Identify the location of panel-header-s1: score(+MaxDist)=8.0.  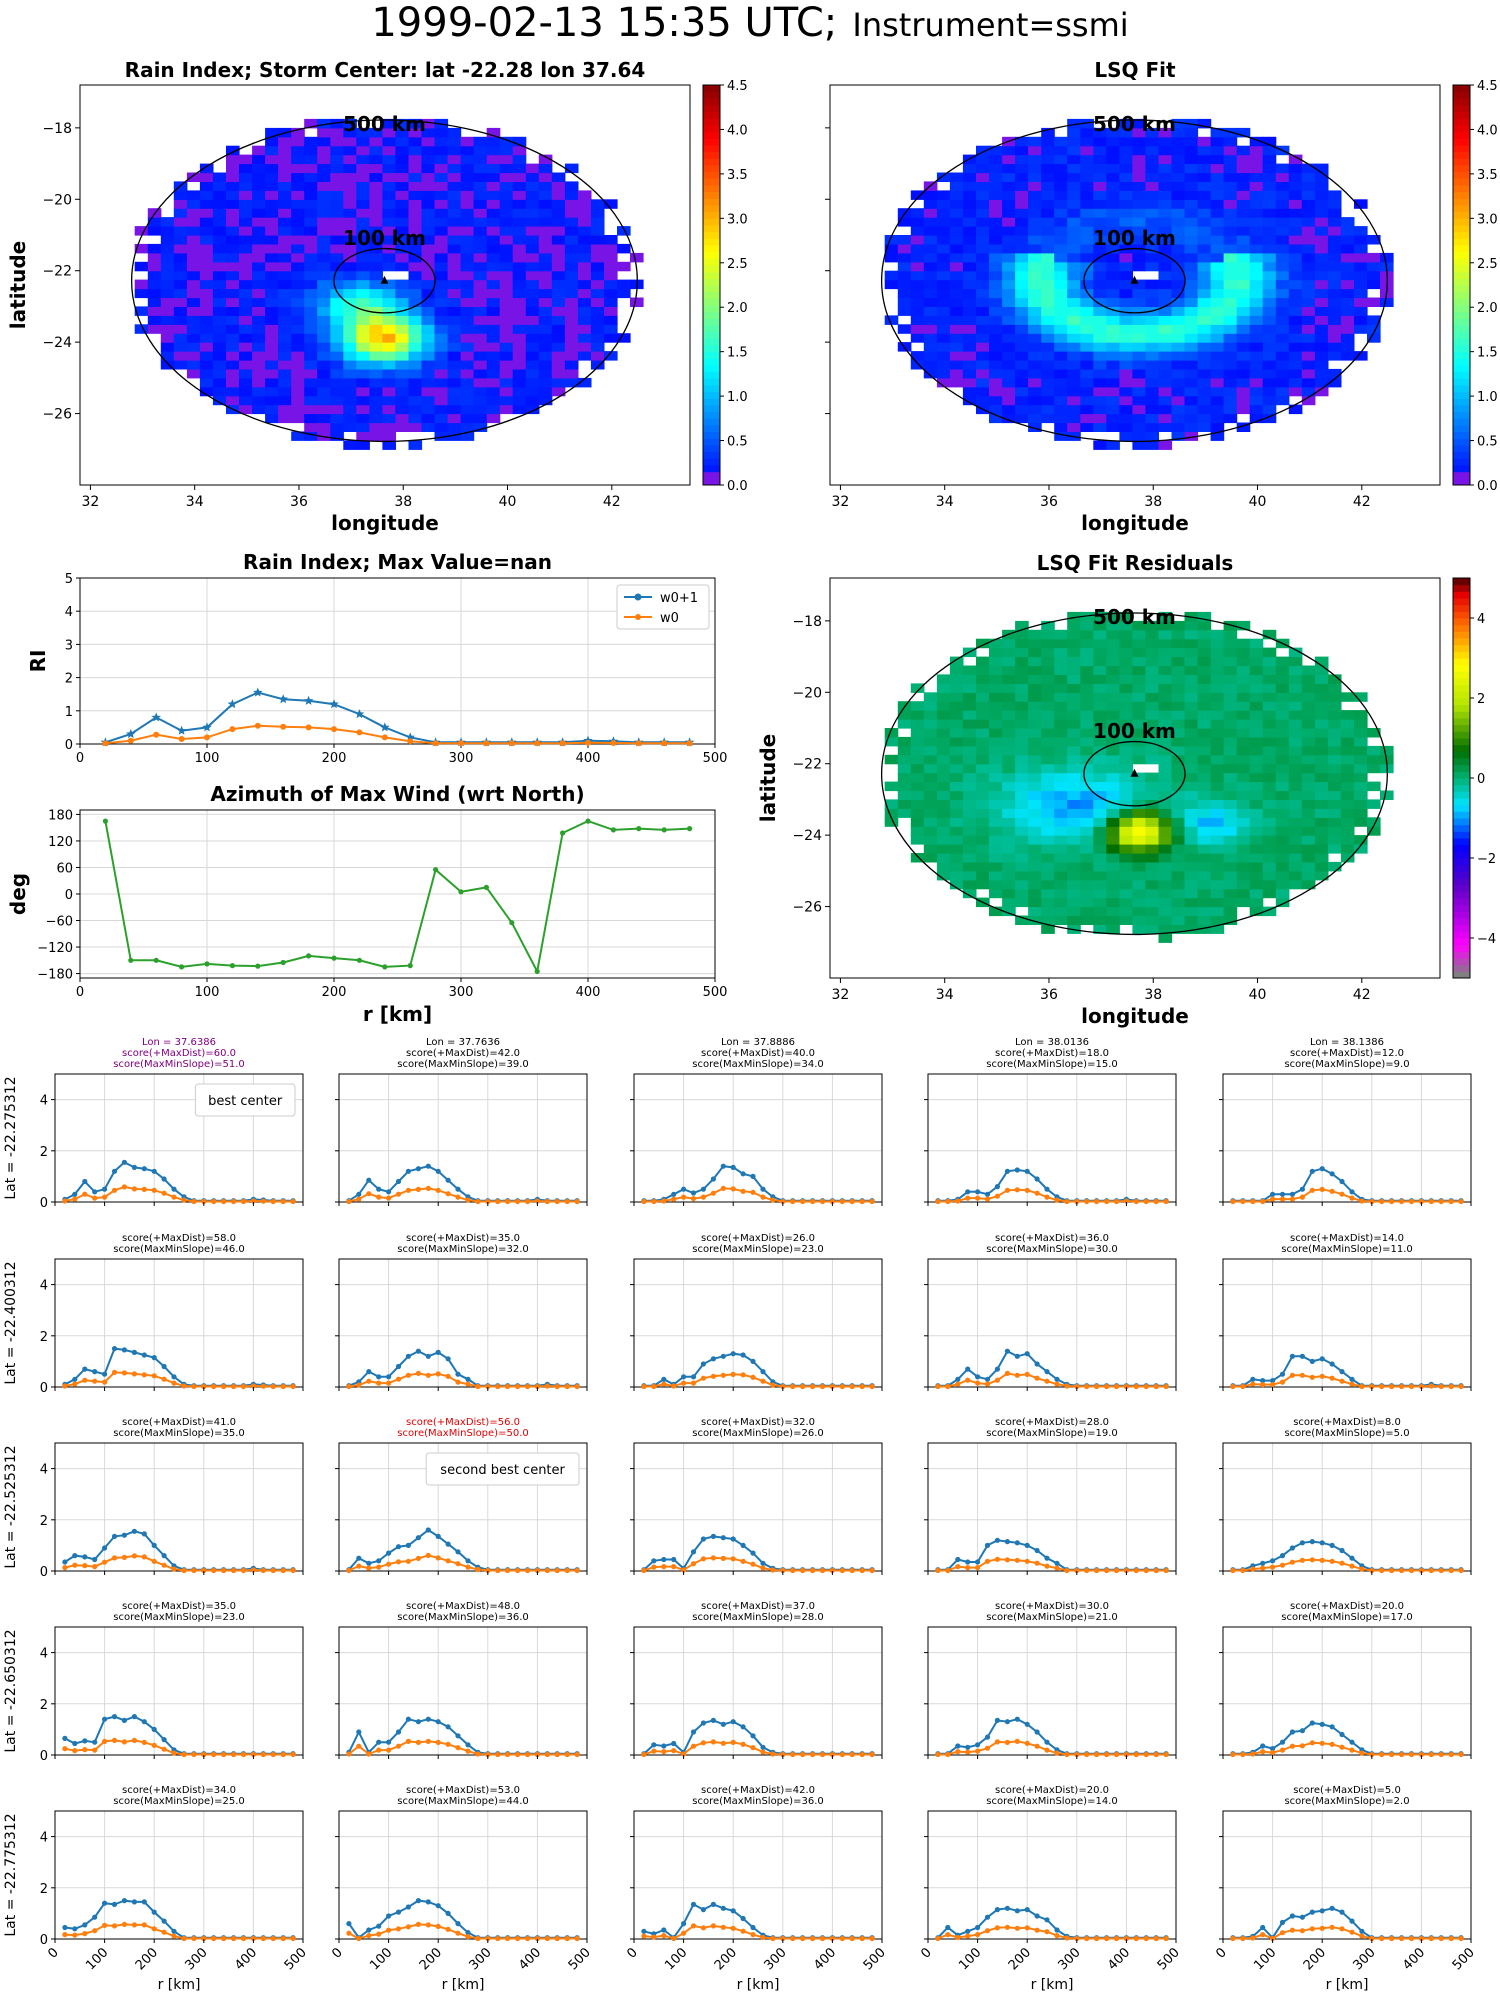
(1347, 1422).